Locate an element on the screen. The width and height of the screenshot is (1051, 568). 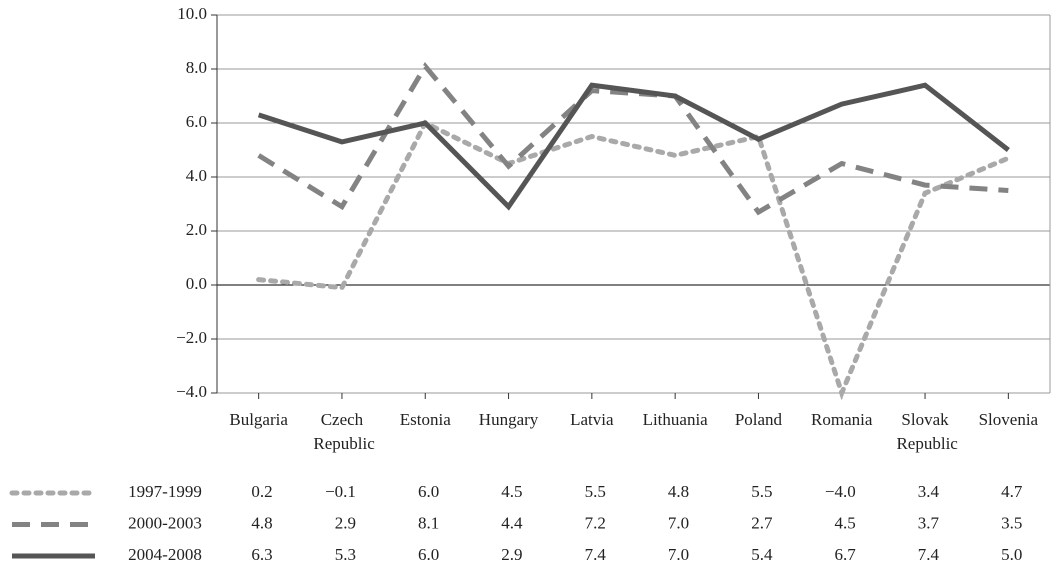
table-value: 2.7 is located at coordinates (762, 522).